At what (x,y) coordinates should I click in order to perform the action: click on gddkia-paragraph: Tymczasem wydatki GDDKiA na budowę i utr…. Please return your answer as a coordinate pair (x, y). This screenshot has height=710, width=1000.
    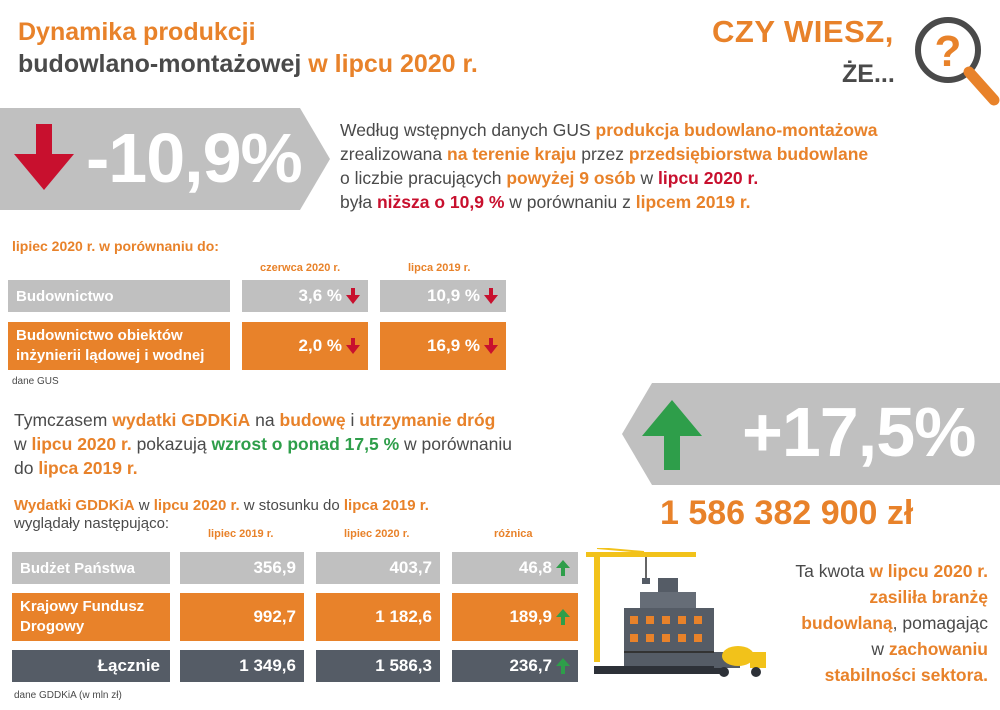
    Looking at the image, I should click on (304, 444).